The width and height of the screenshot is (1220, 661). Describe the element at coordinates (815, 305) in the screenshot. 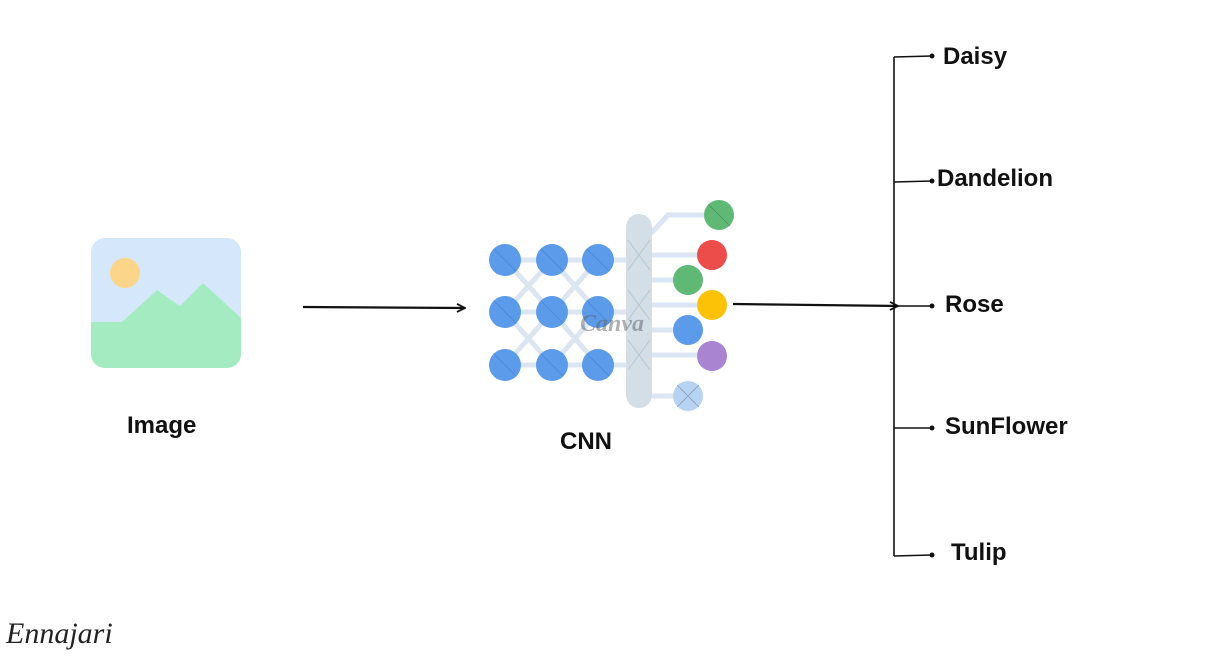

I see `output-arrow` at that location.